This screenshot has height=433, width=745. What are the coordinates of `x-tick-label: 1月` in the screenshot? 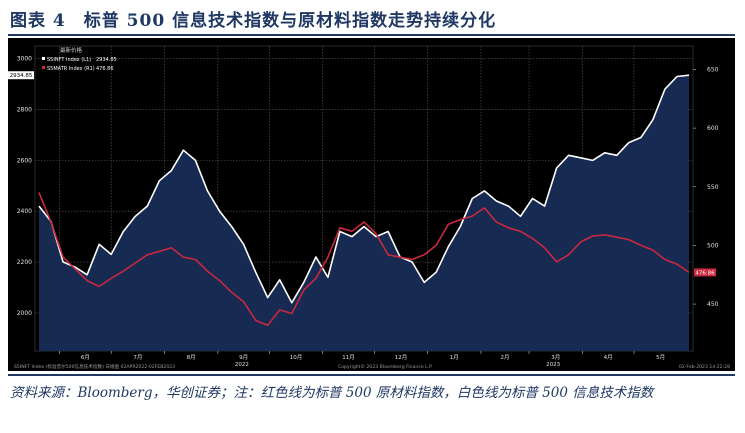 It's located at (454, 357).